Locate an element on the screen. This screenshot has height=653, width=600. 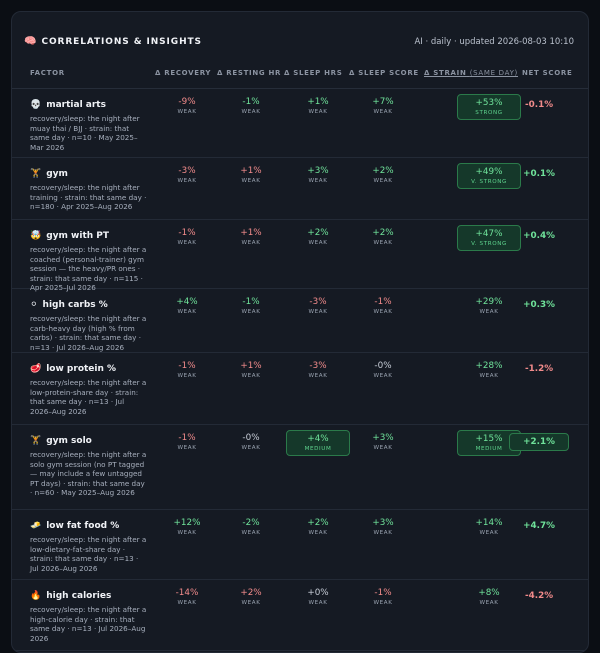
skull-icon: 💀 is located at coordinates (36, 105).